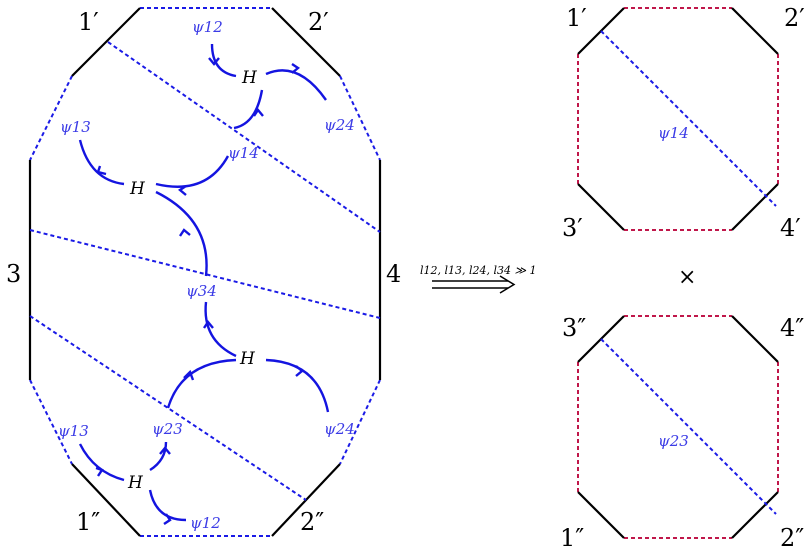 The image size is (807, 555). I want to click on rb-label-4doubleprime: 4″, so click(792, 328).